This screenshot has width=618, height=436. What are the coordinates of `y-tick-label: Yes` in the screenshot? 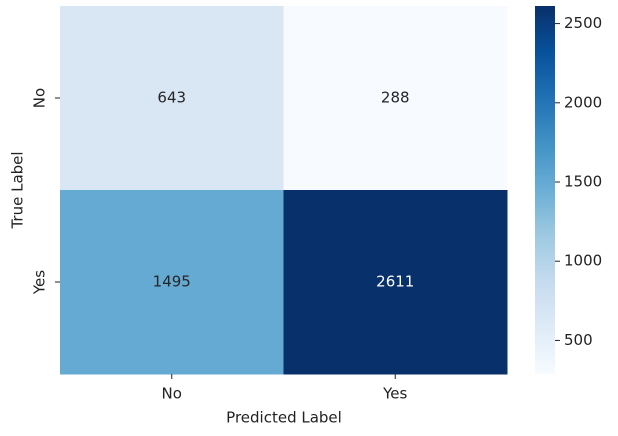 It's located at (40, 282).